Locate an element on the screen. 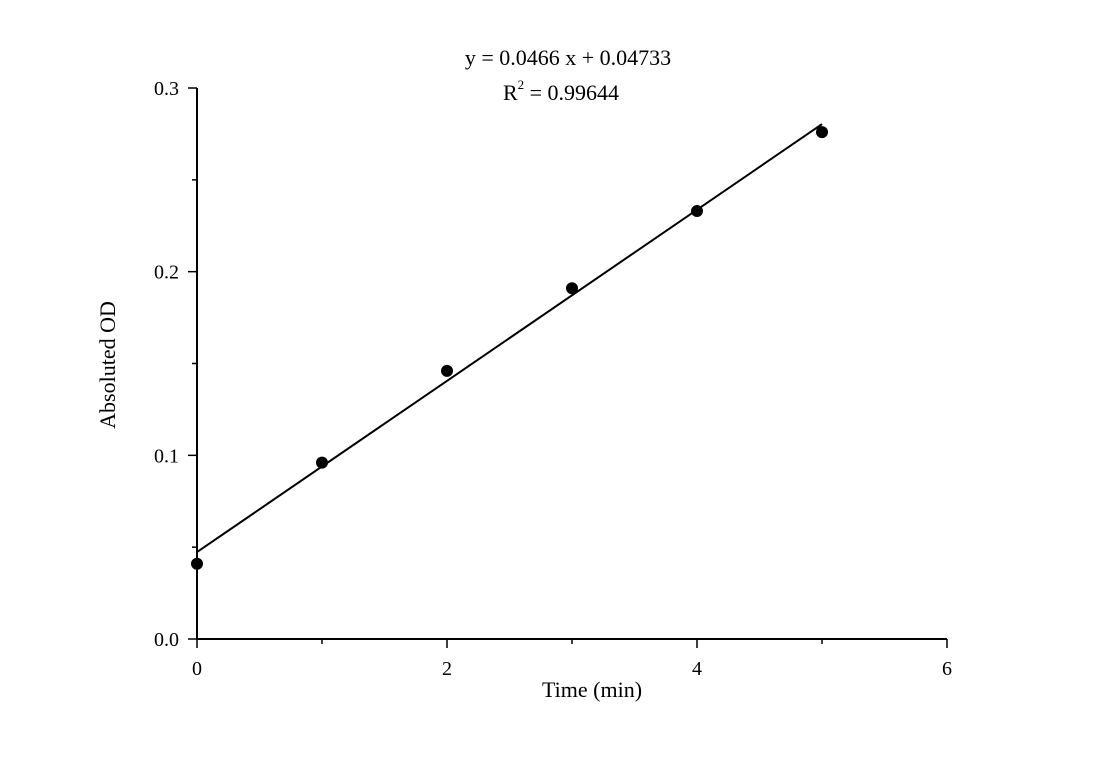  x-tick-label: 2 is located at coordinates (447, 669).